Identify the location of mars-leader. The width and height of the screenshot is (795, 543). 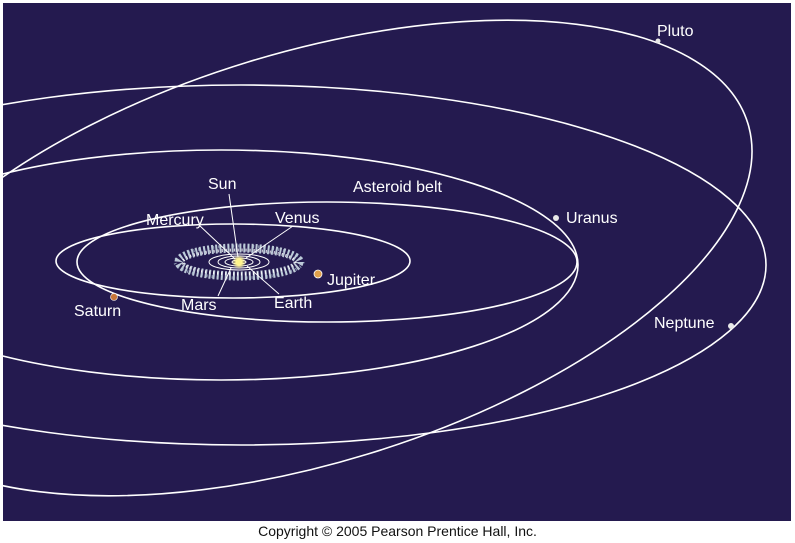
(224, 282).